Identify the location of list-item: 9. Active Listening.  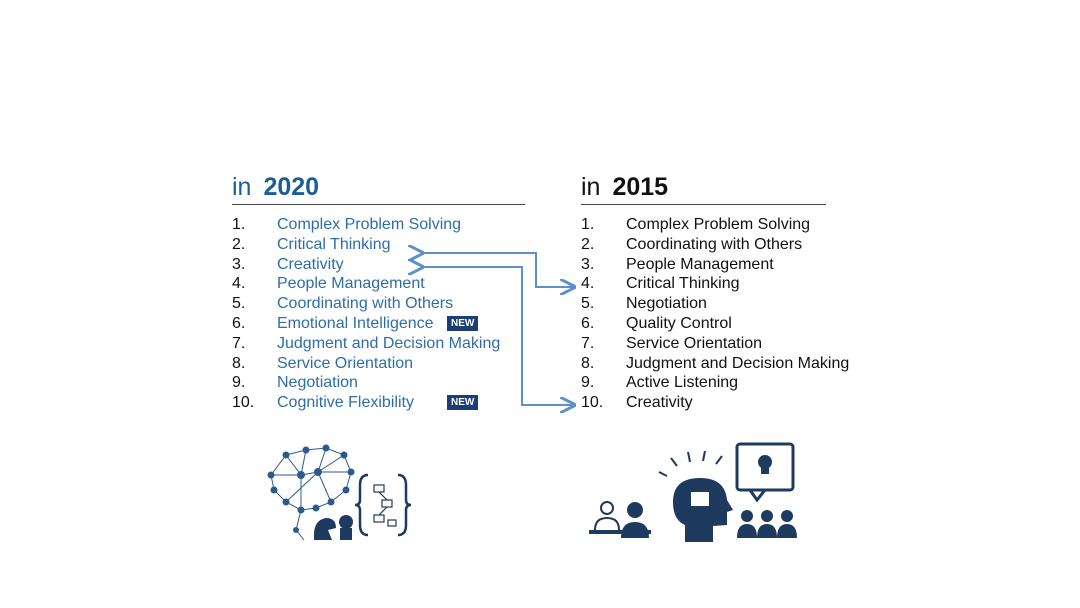
(731, 383).